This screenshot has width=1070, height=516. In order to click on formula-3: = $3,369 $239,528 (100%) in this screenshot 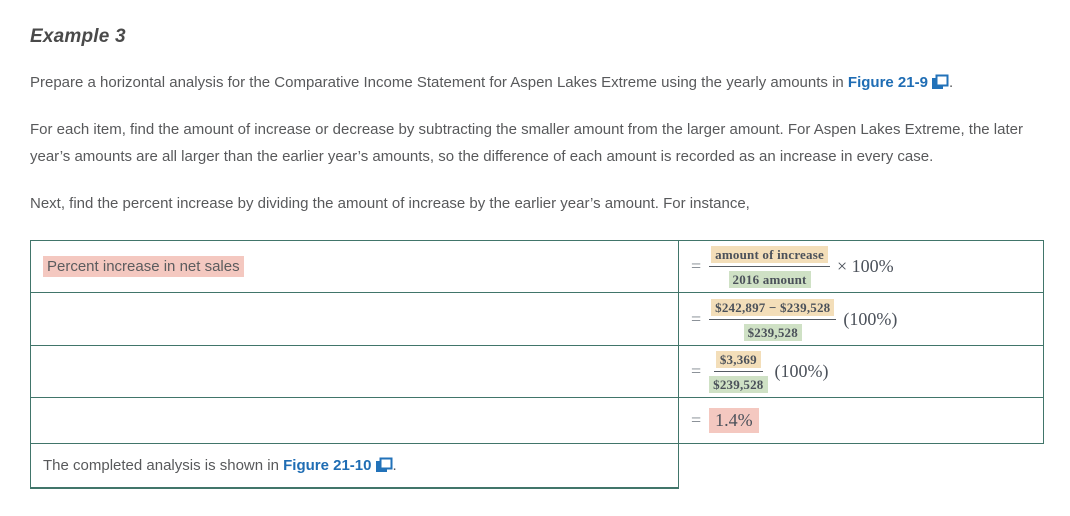, I will do `click(760, 371)`.